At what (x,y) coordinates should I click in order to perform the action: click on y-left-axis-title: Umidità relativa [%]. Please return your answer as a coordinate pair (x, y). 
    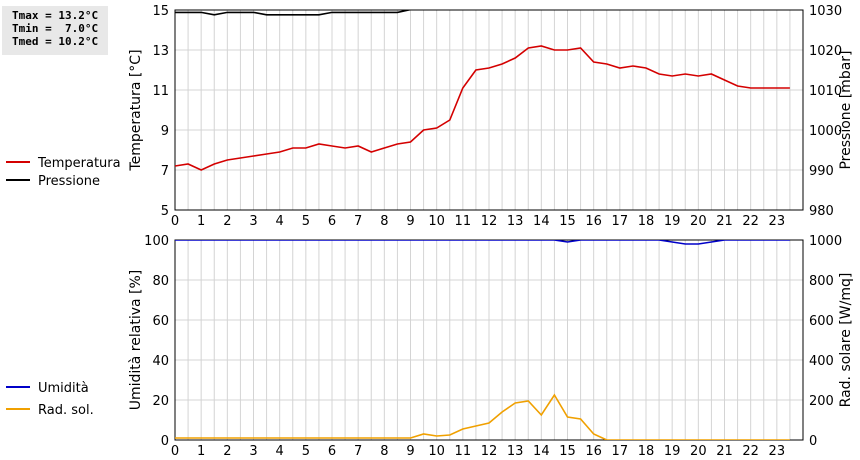
    Looking at the image, I should click on (136, 340).